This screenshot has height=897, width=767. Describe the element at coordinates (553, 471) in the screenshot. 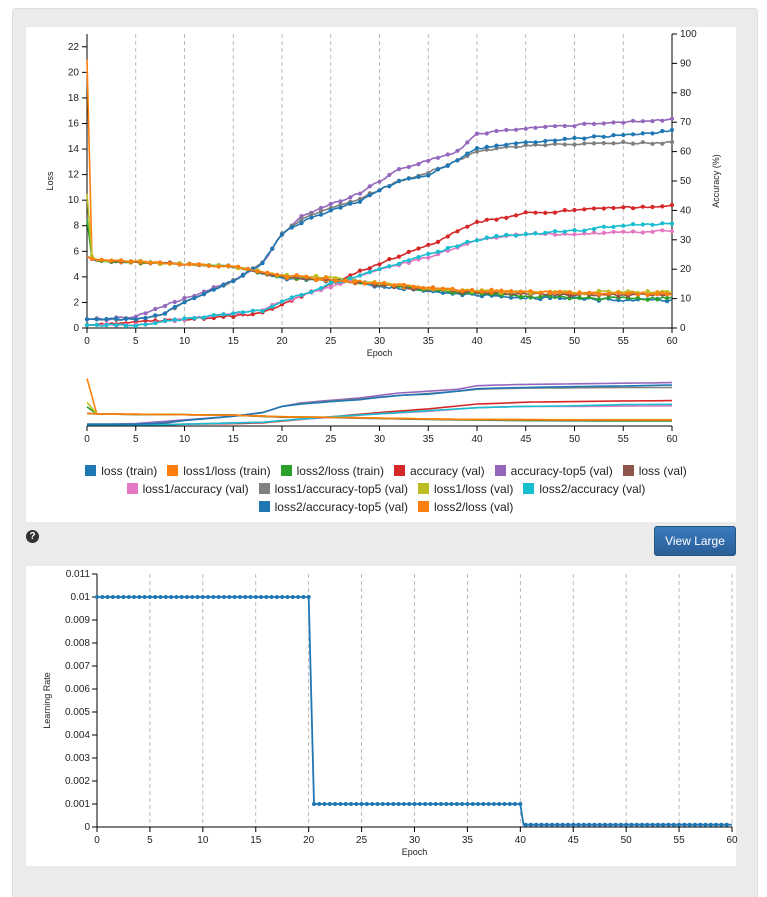

I see `legend-item: accuracy-top5 (val)` at that location.